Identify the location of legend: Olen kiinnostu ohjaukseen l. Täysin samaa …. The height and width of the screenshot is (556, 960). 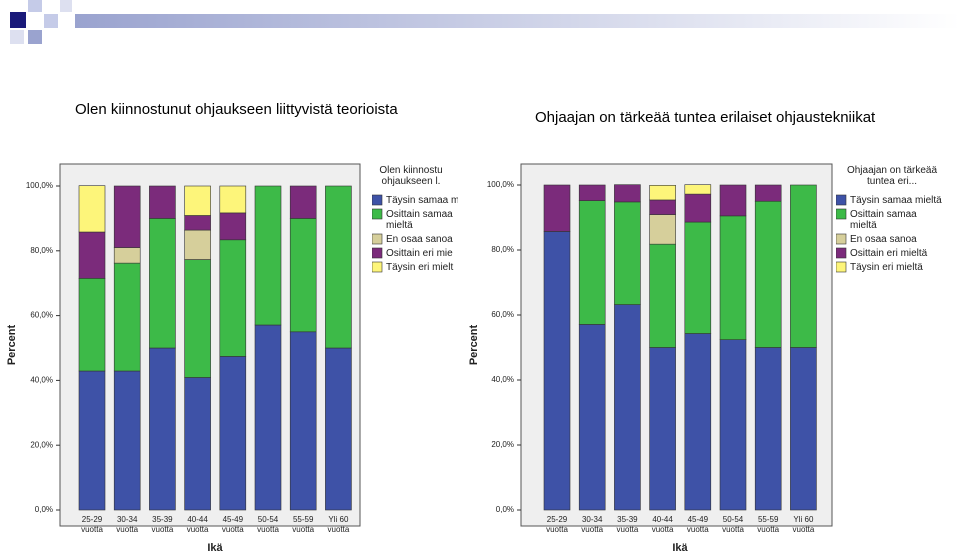
(415, 219).